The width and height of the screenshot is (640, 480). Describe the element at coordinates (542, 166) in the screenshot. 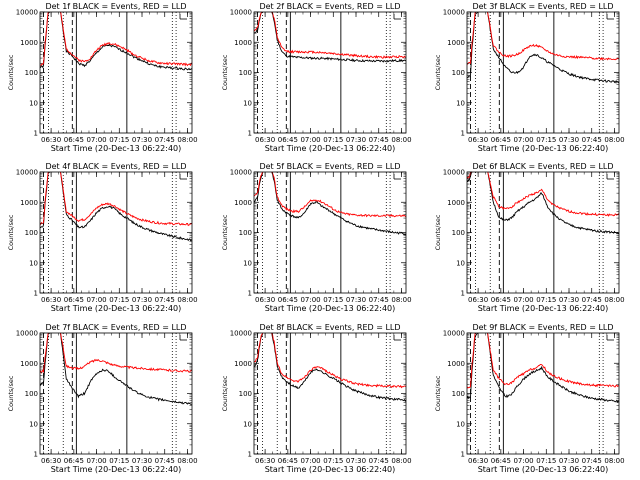

I see `chart-title: Det 6f BLACK = Events, RED = LLD` at that location.